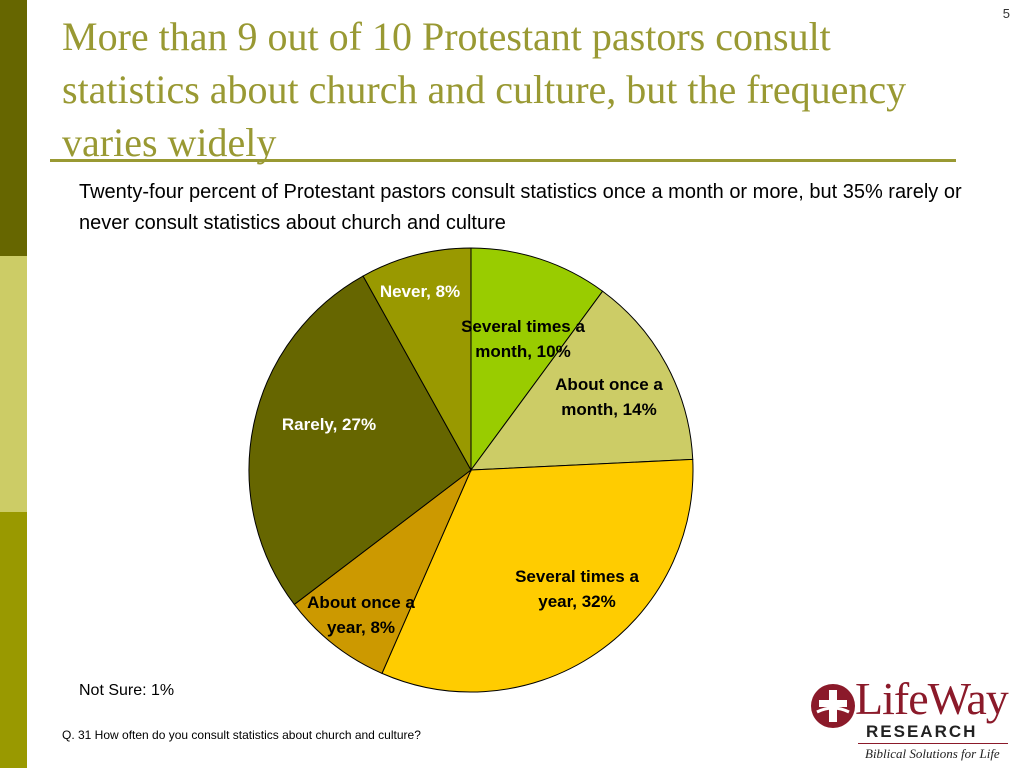 Image resolution: width=1024 pixels, height=768 pixels. Describe the element at coordinates (833, 706) in the screenshot. I see `logo-cross-icon` at that location.